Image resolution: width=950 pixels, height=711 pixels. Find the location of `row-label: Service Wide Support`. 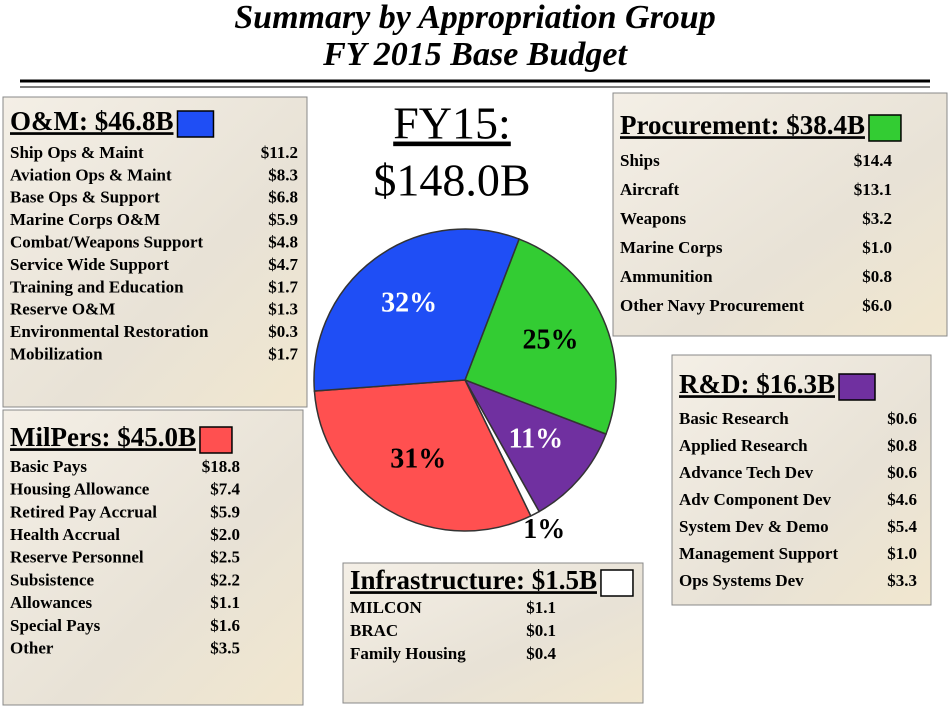

row-label: Service Wide Support is located at coordinates (89, 264).